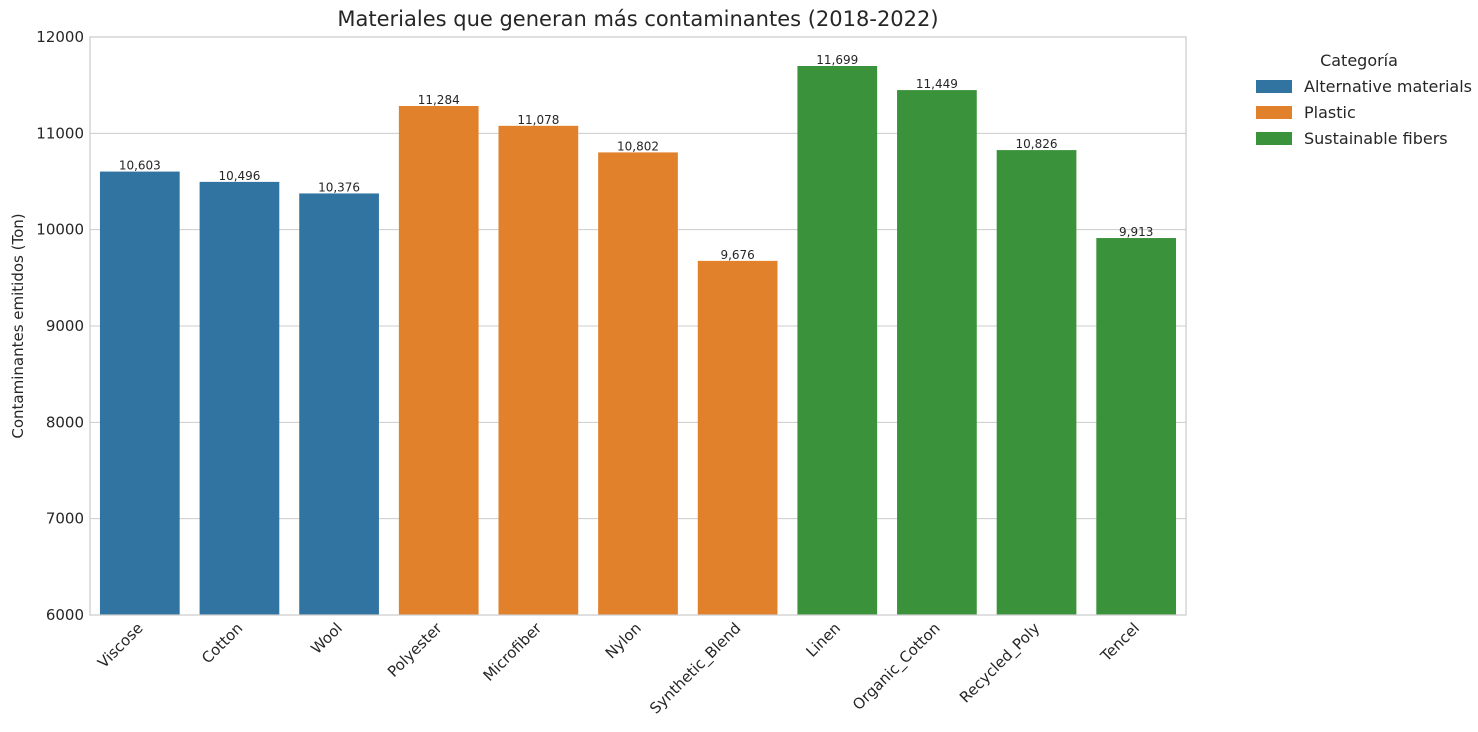  I want to click on bar-linen, so click(837, 340).